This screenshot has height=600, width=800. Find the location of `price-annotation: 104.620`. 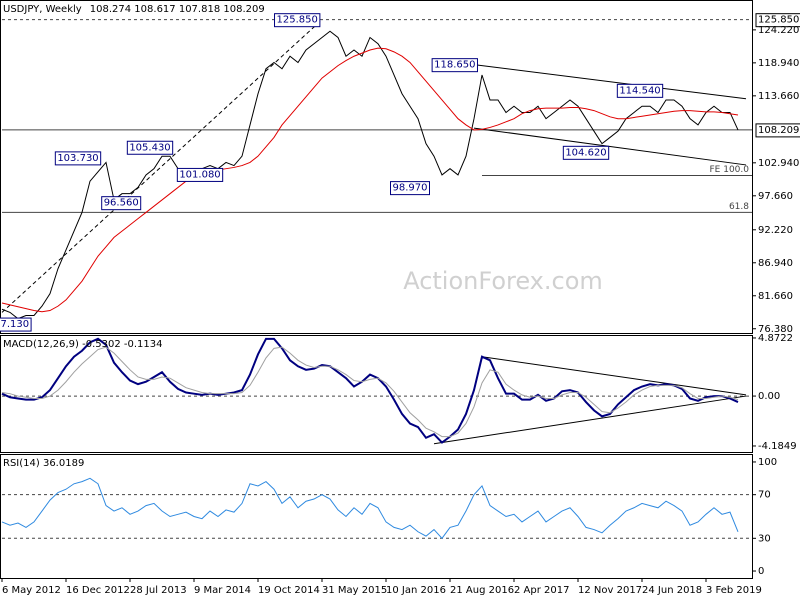

price-annotation: 104.620 is located at coordinates (585, 152).